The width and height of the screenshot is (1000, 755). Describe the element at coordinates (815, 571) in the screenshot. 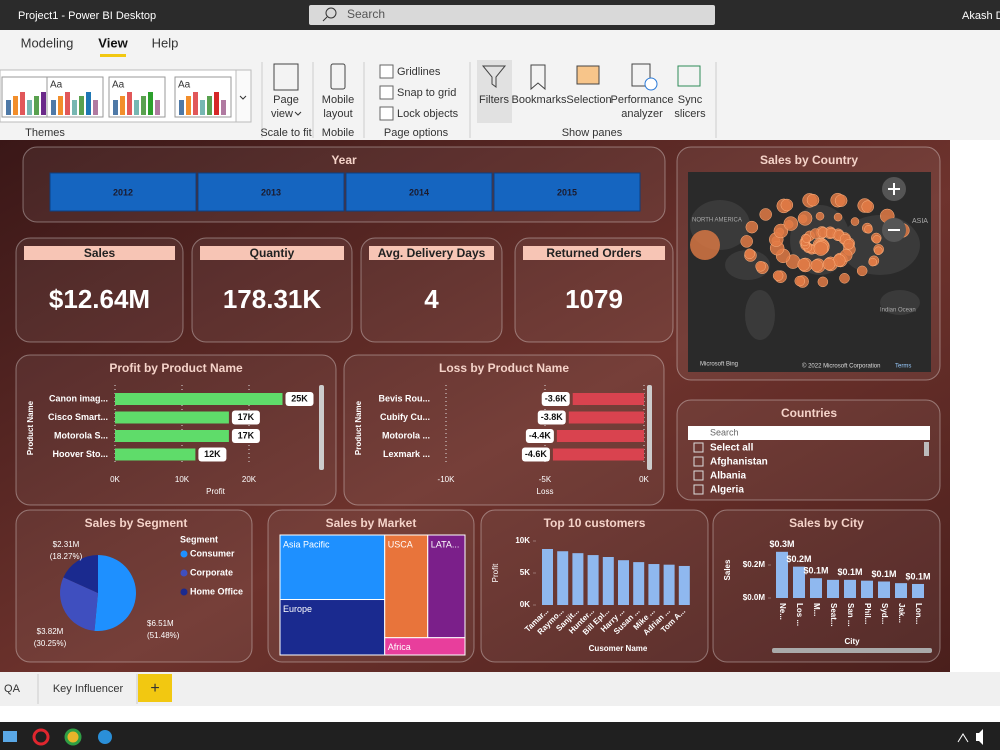

I see `data-label: $0.1M` at that location.